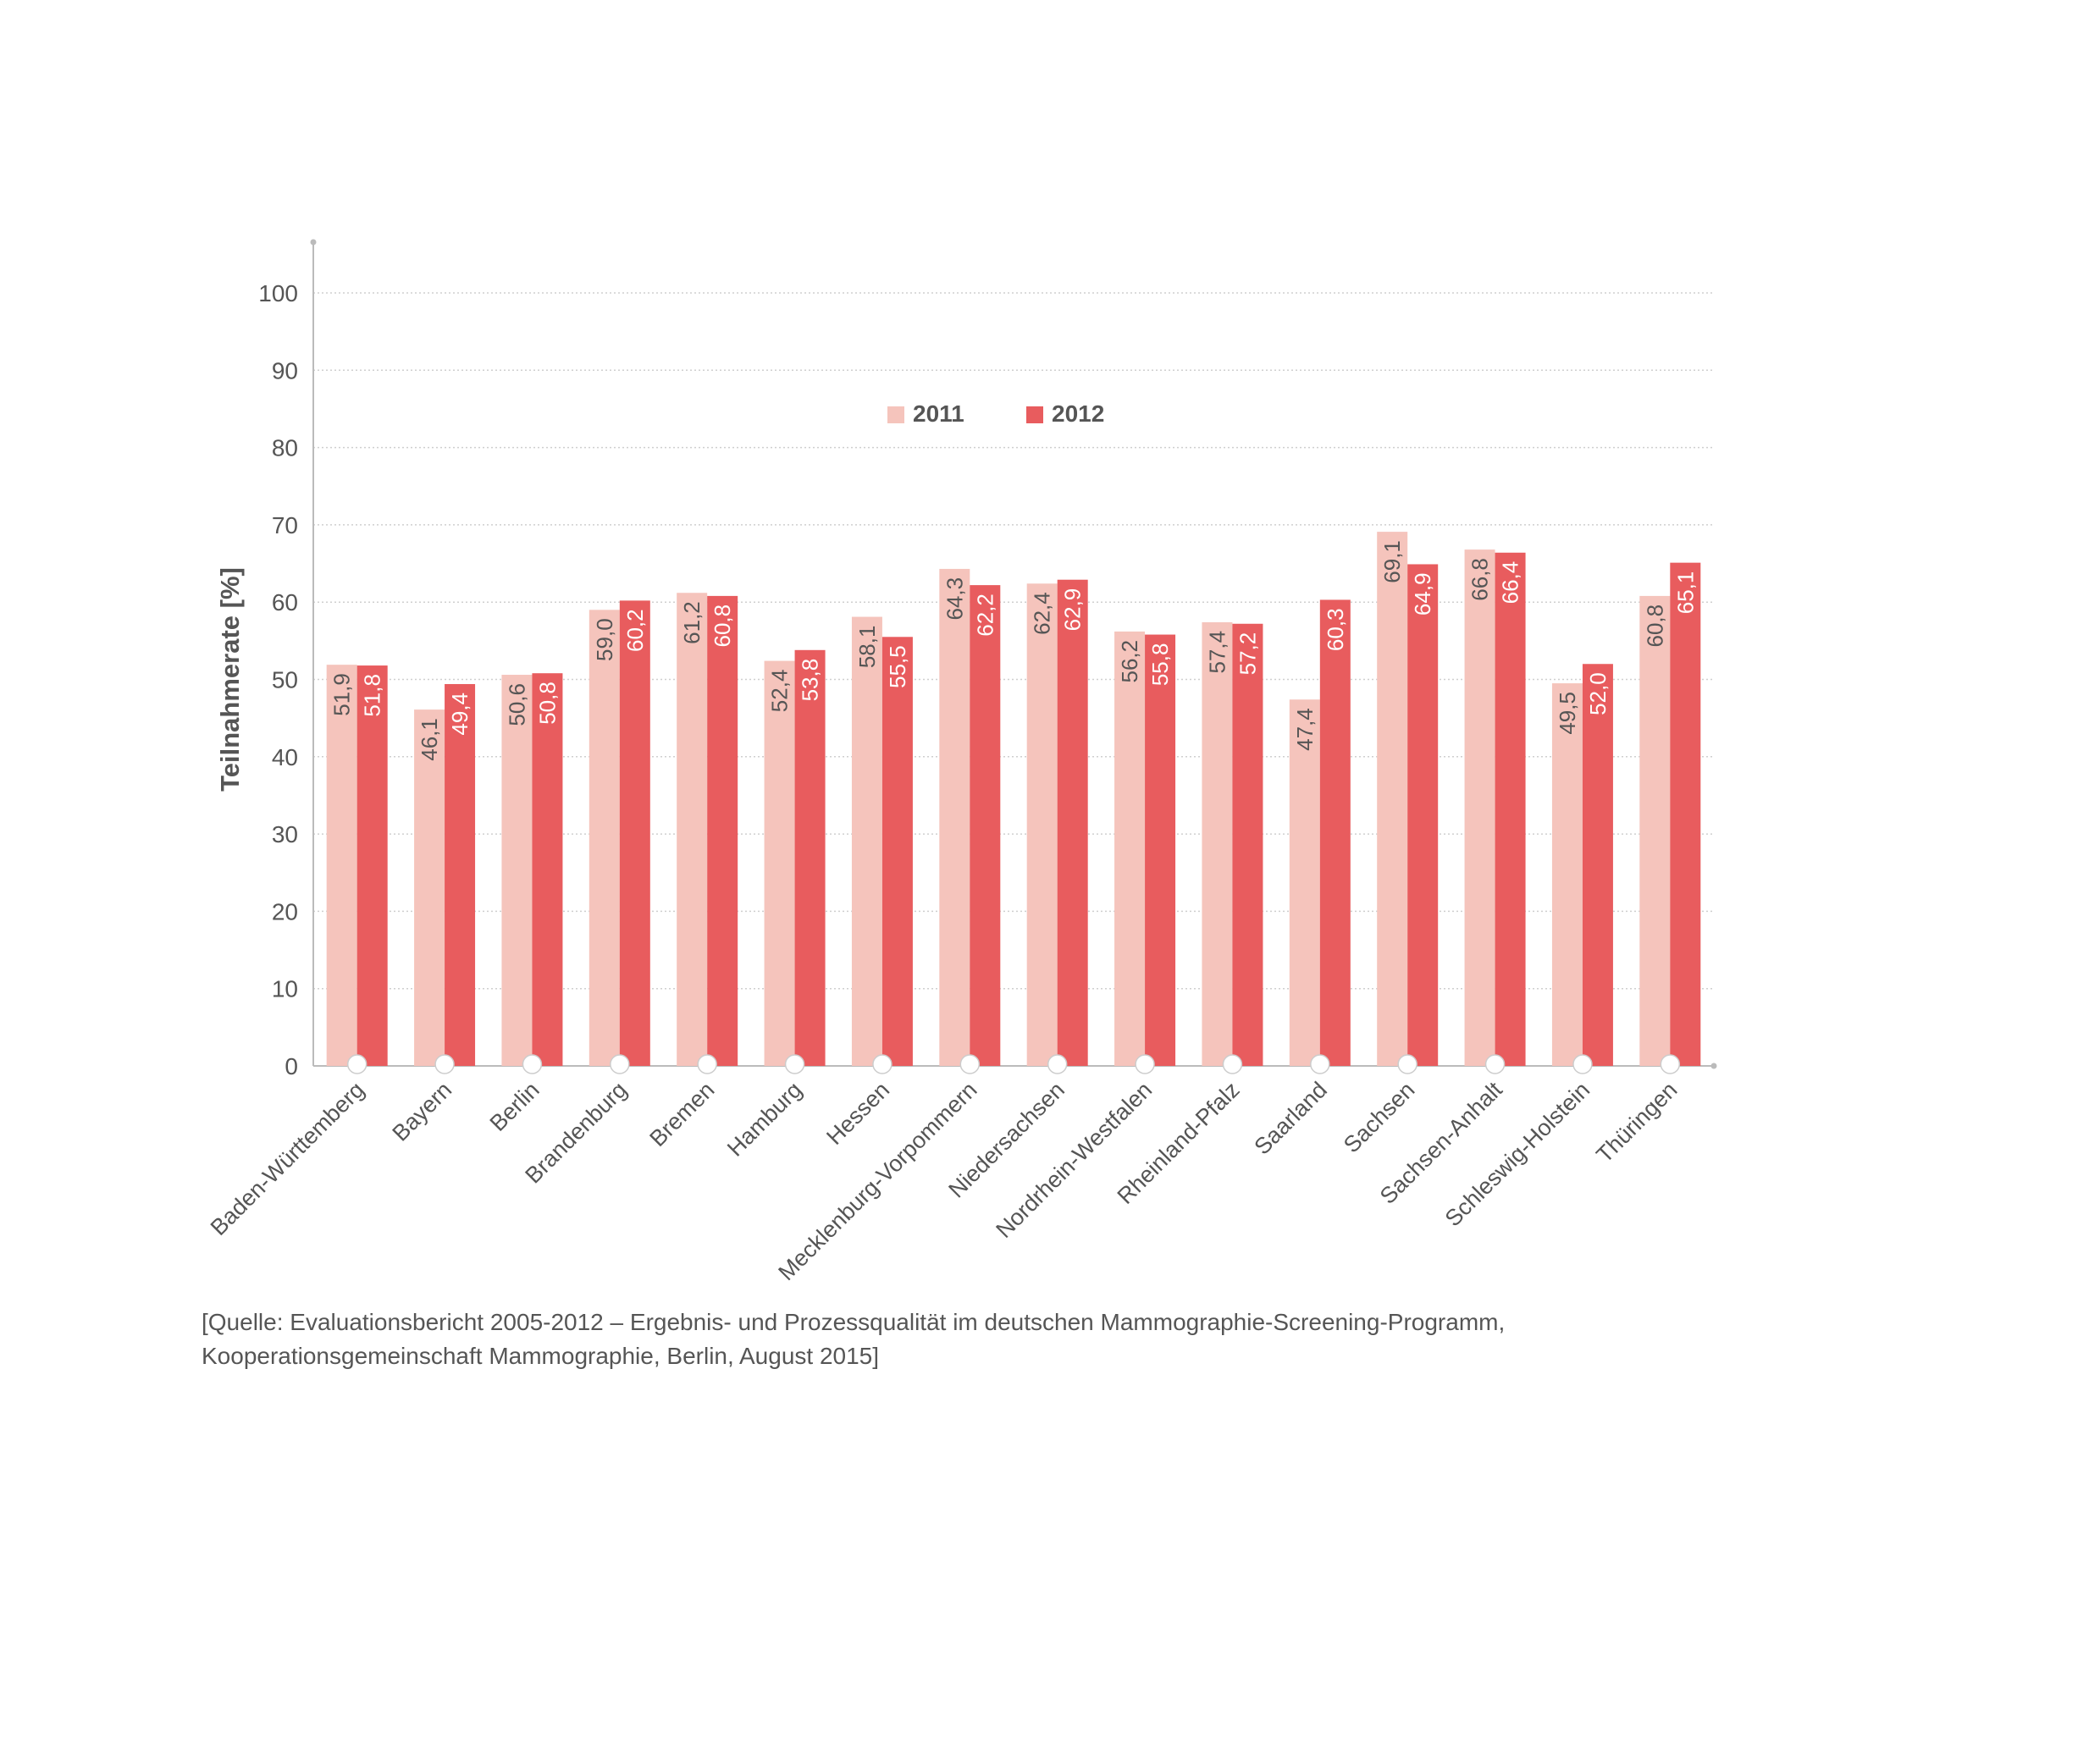 The height and width of the screenshot is (1750, 2100). What do you see at coordinates (1129, 661) in the screenshot?
I see `data-label-2011-10: 56,2` at bounding box center [1129, 661].